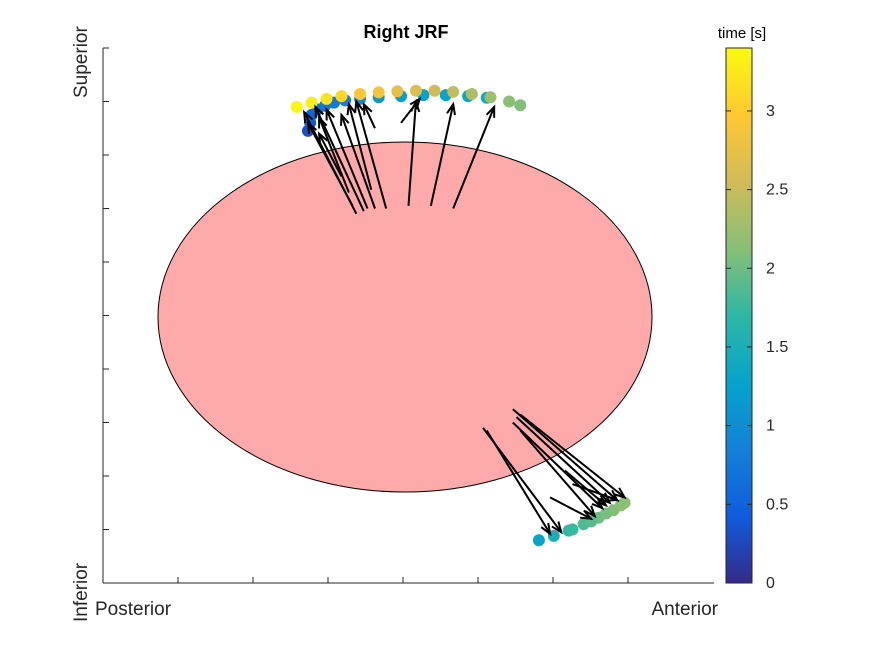 The image size is (875, 656). What do you see at coordinates (770, 426) in the screenshot?
I see `colorbar-tick-label: 1` at bounding box center [770, 426].